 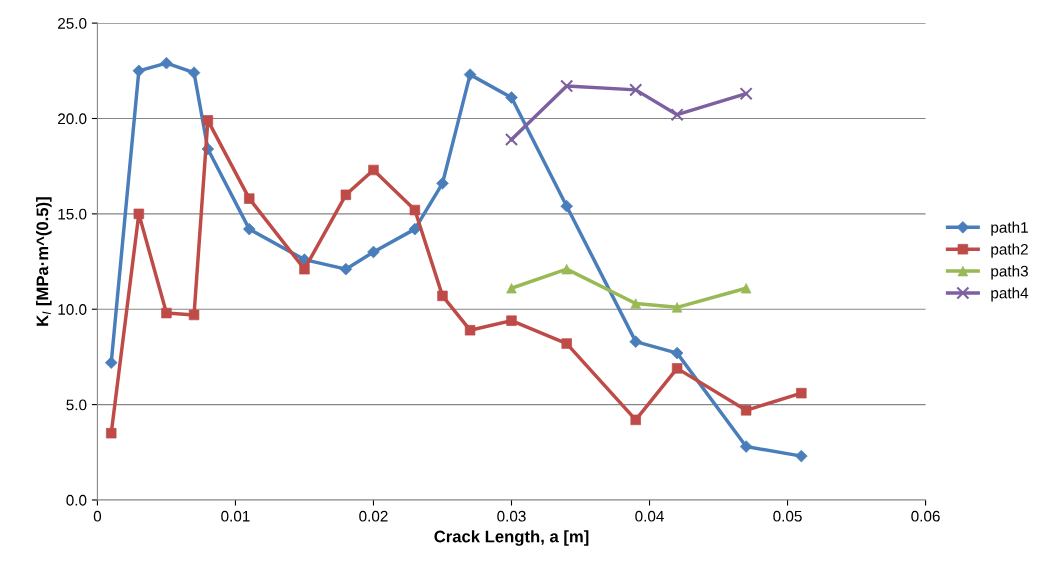 I want to click on legend-label: path2, so click(x=1009, y=250).